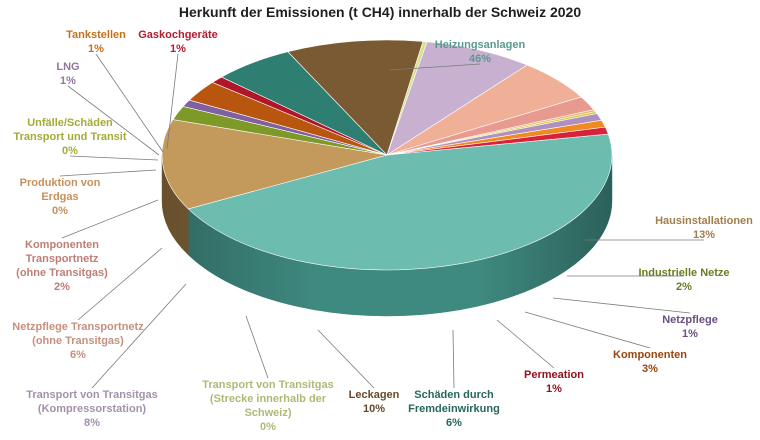 The width and height of the screenshot is (760, 440). I want to click on slice-label: Netzpflege 1%, so click(690, 327).